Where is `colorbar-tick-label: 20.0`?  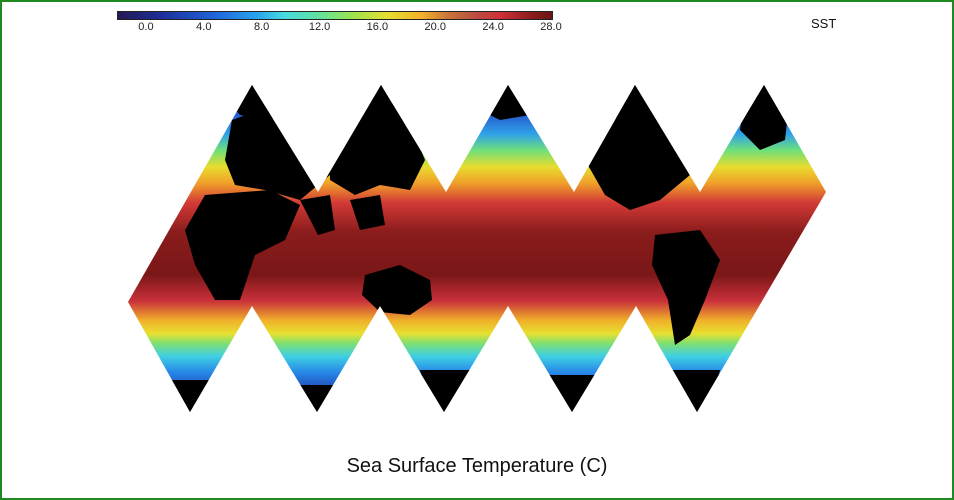
colorbar-tick-label: 20.0 is located at coordinates (435, 27).